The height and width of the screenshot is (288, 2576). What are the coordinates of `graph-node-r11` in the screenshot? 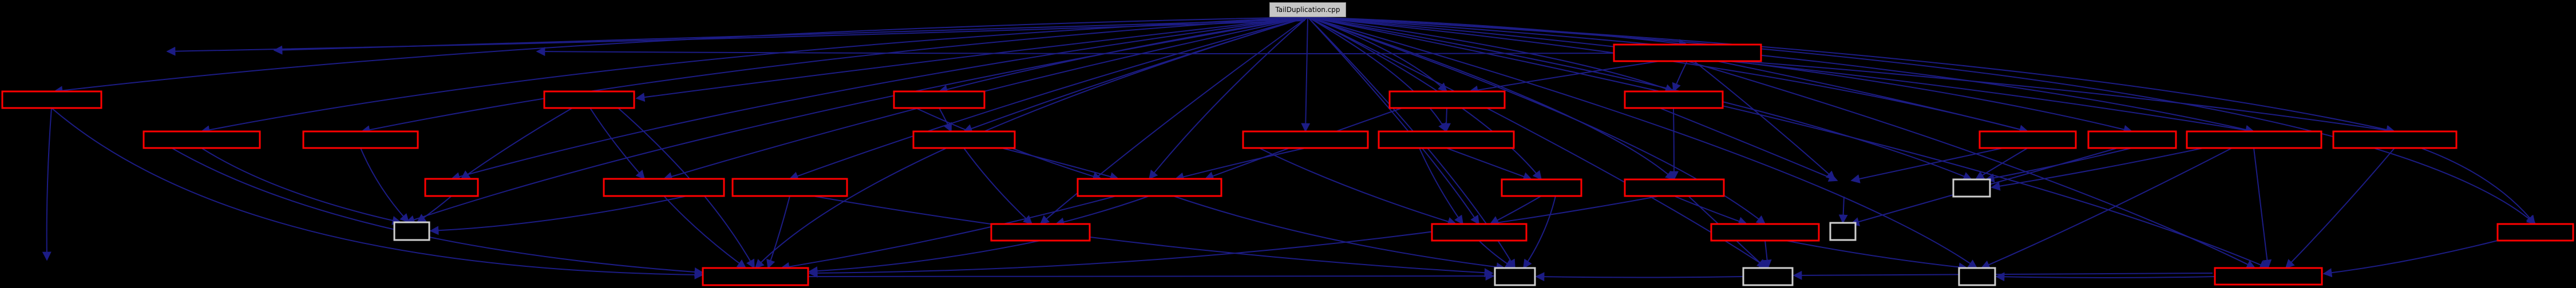 It's located at (1446, 139).